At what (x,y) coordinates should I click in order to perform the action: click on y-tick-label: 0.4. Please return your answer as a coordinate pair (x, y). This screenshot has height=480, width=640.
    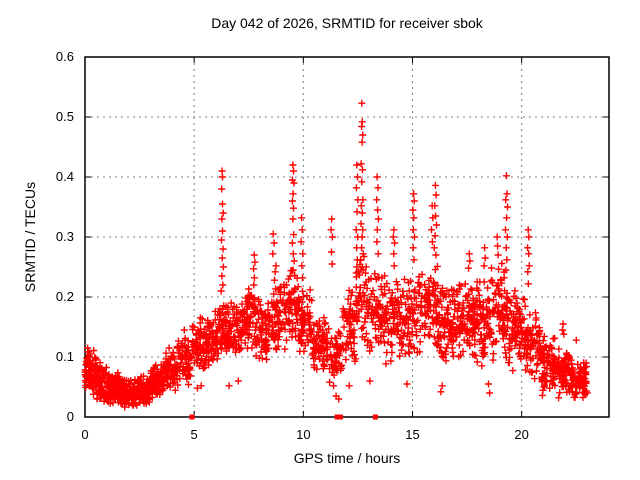
    Looking at the image, I should click on (65, 176).